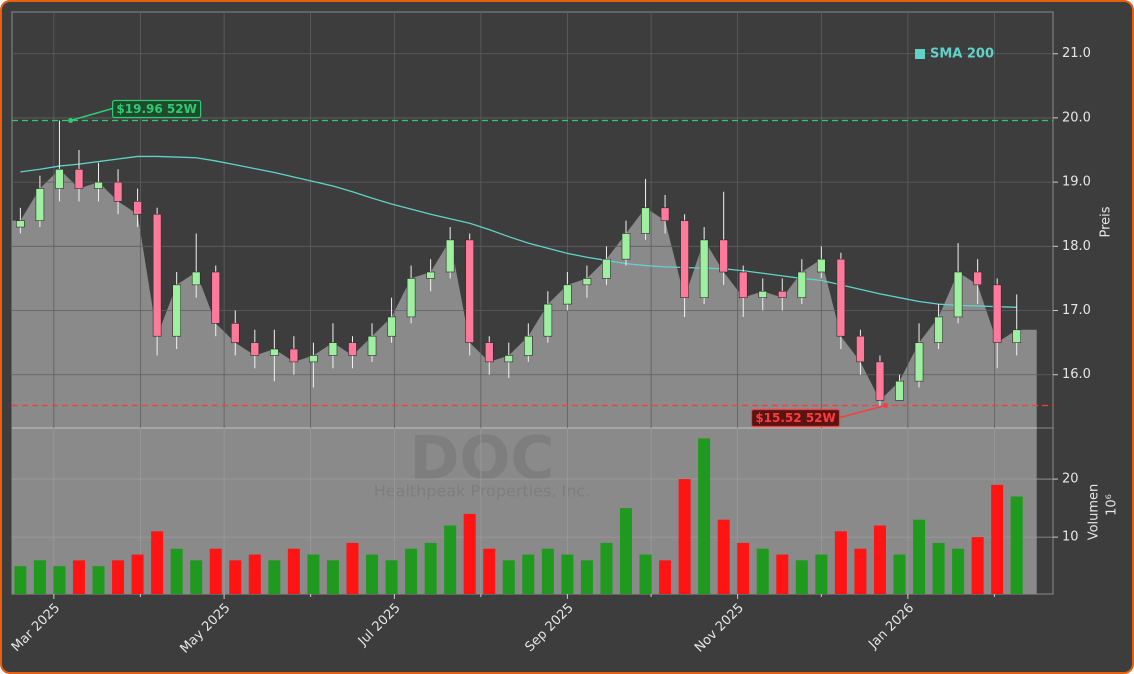 The width and height of the screenshot is (1134, 674). I want to click on y-tick-label: 16.0, so click(1076, 374).